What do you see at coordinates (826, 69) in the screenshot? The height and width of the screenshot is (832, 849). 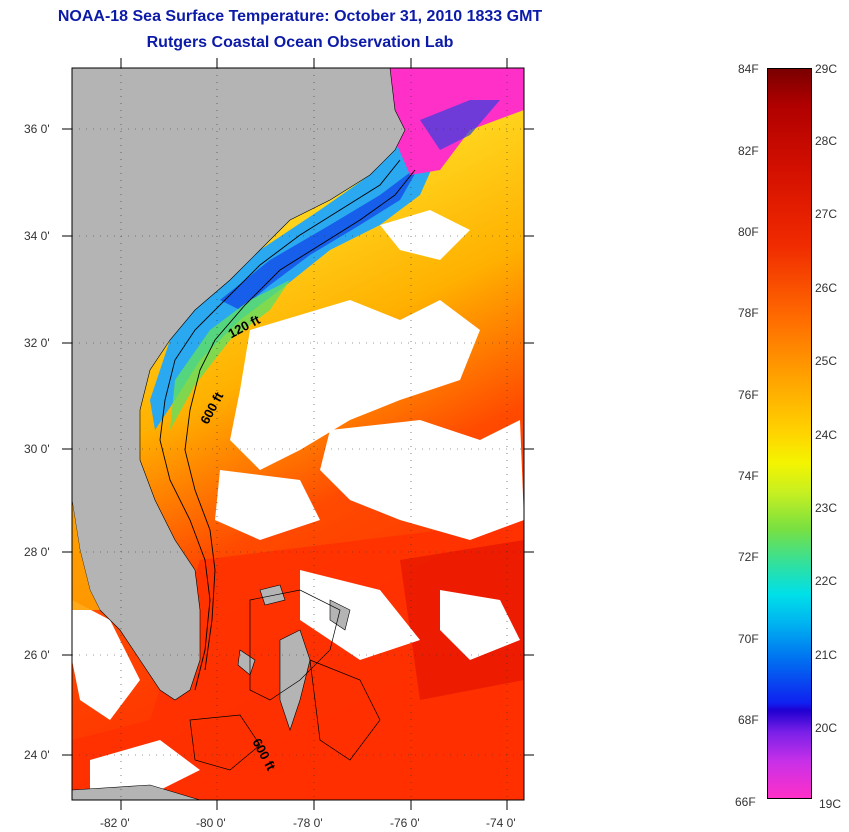 I see `colorbar-label-c: 29C` at bounding box center [826, 69].